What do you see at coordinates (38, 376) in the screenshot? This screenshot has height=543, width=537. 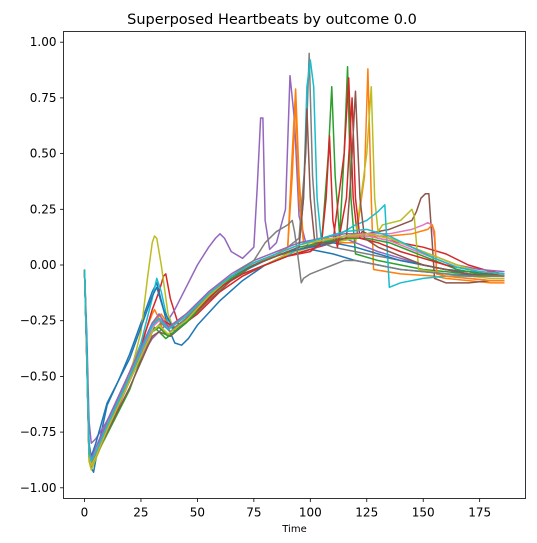 I see `y-tick-label: −0.50` at bounding box center [38, 376].